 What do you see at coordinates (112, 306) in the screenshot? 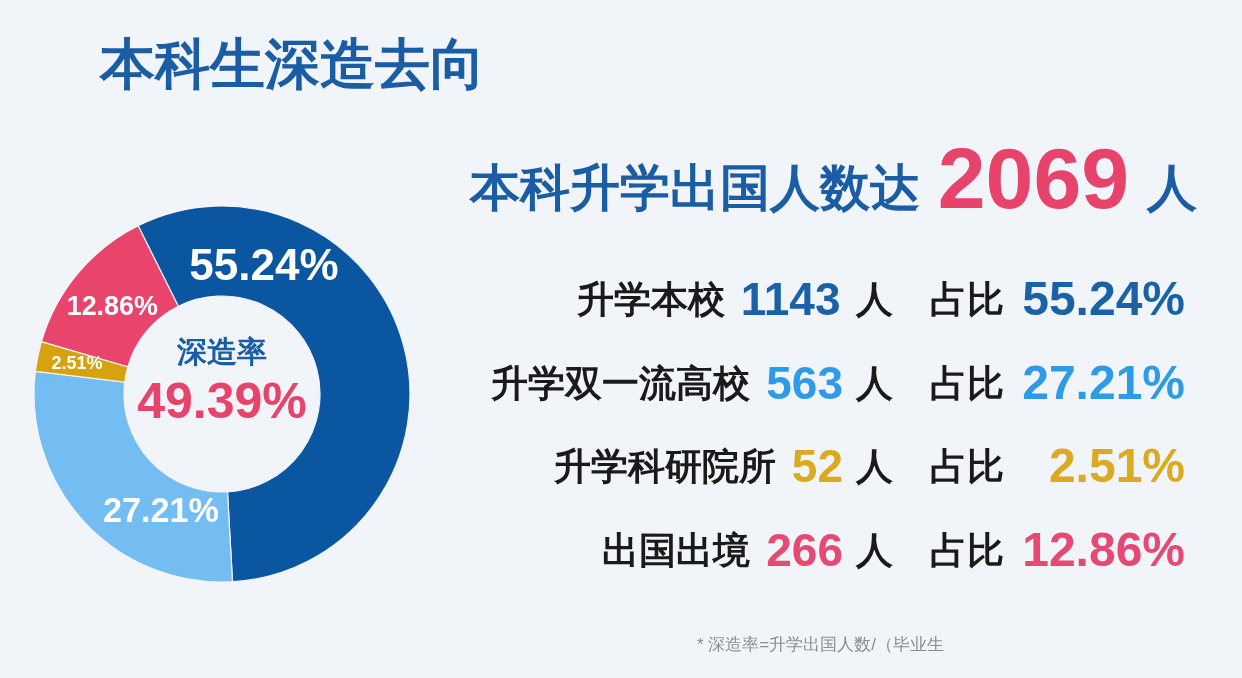
I see `data-label: 12.86%` at bounding box center [112, 306].